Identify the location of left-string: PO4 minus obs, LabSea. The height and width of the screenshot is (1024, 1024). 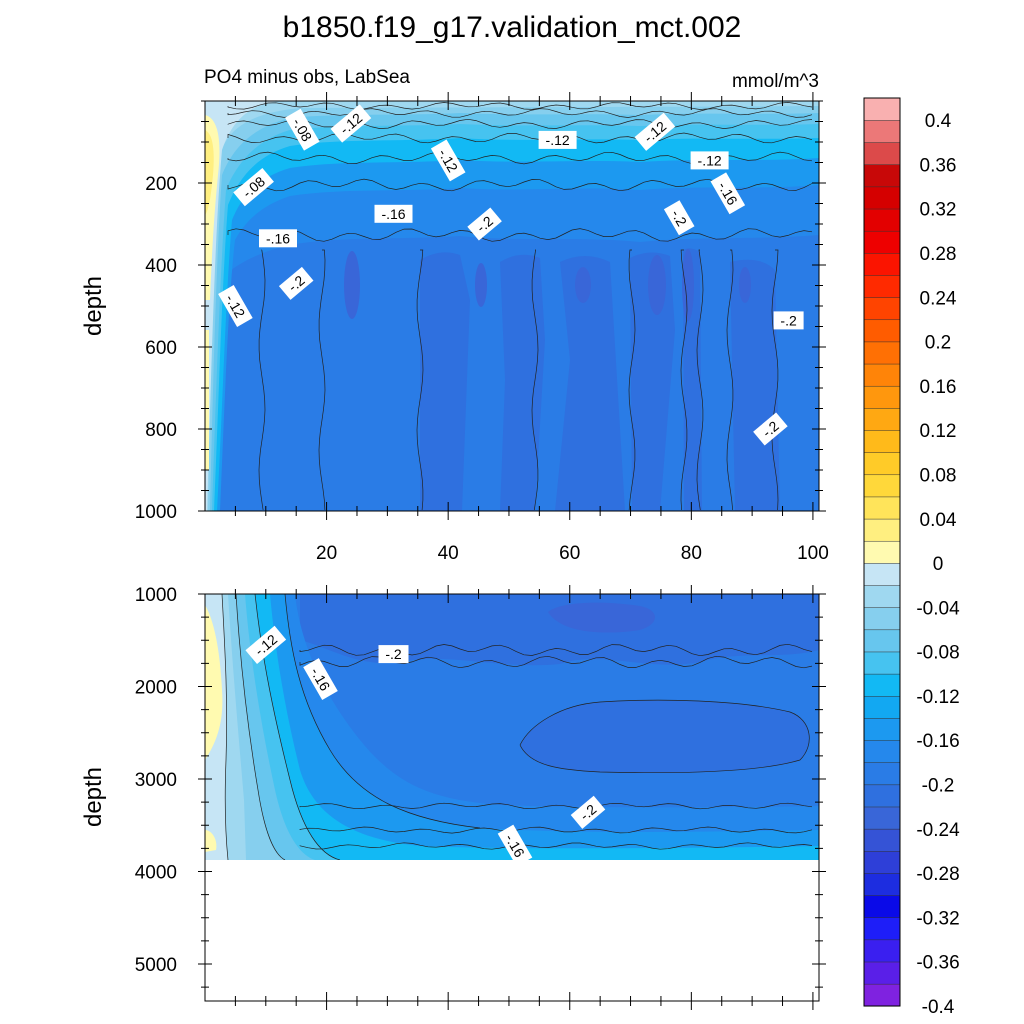
(307, 77).